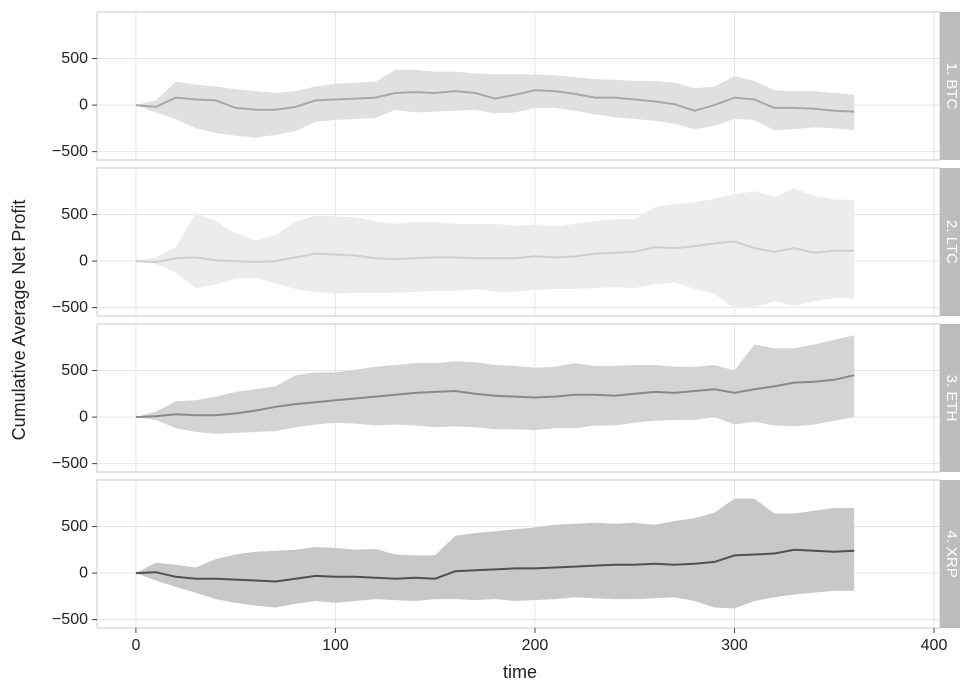  I want to click on x-tick-label: 0, so click(135, 645).